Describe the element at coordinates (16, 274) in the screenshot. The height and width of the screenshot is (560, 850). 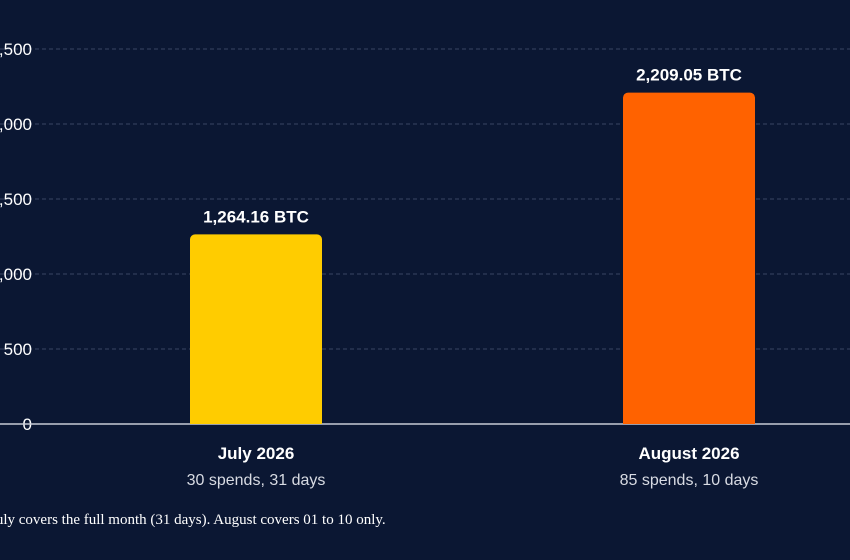
I see `y-tick-label: 1,000` at that location.